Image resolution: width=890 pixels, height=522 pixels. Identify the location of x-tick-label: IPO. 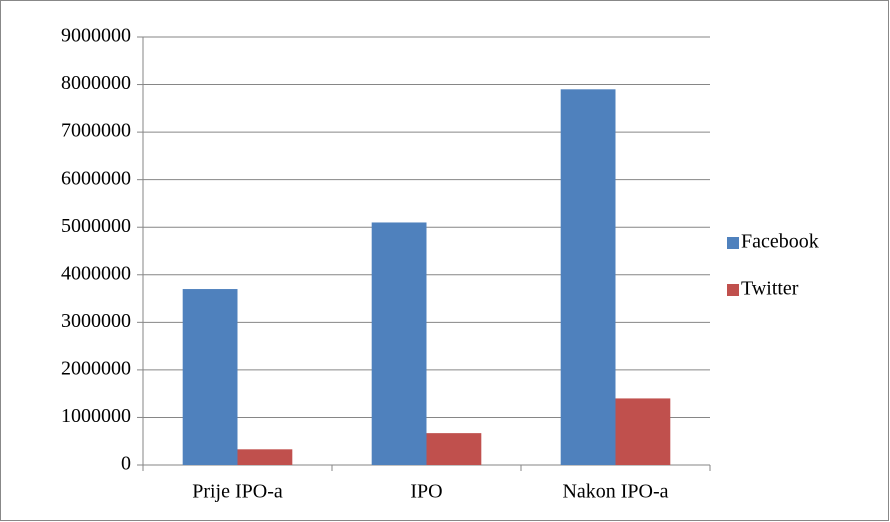
(426, 492).